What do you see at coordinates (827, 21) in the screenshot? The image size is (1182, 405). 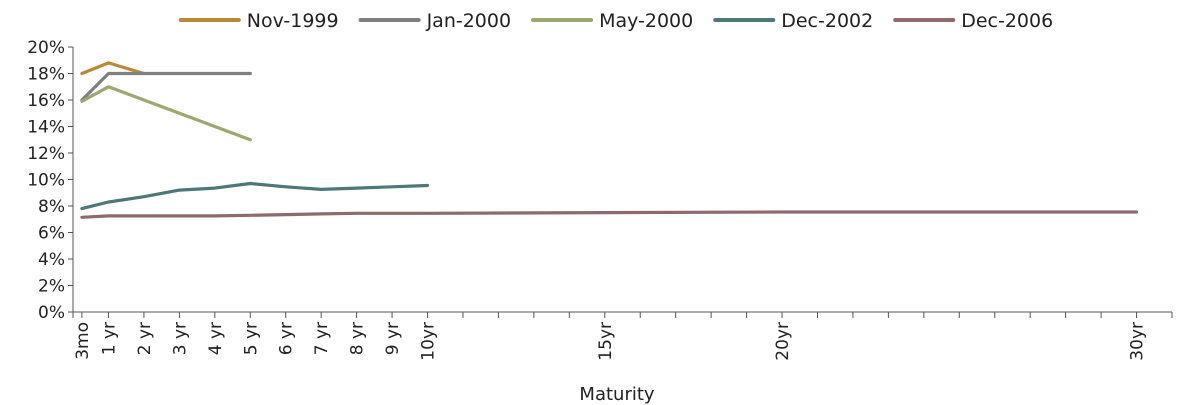 I see `legend-label-dec-2002: Dec-2002` at bounding box center [827, 21].